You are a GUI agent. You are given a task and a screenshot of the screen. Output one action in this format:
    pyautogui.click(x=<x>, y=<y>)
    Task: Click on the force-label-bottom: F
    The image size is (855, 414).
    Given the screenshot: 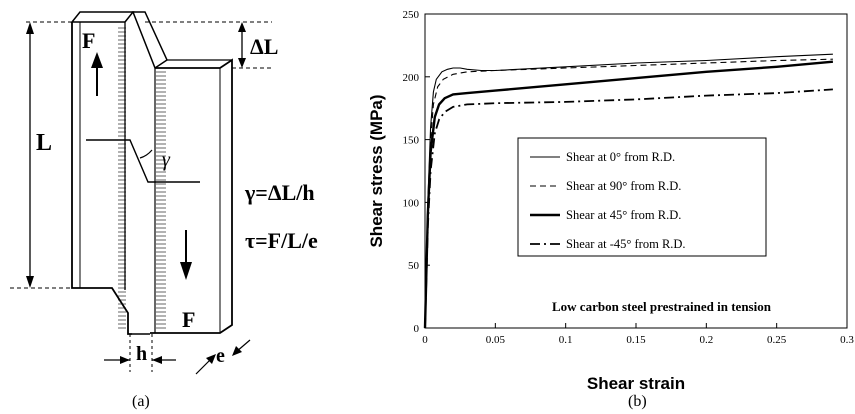 What is the action you would take?
    pyautogui.click(x=188, y=319)
    